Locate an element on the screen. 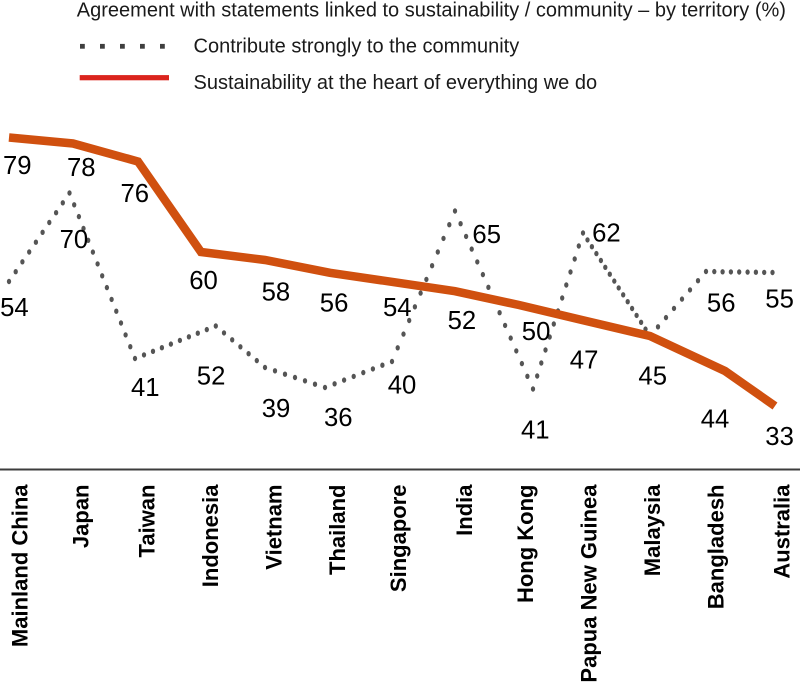  svg-text: Singapore is located at coordinates (398, 539).